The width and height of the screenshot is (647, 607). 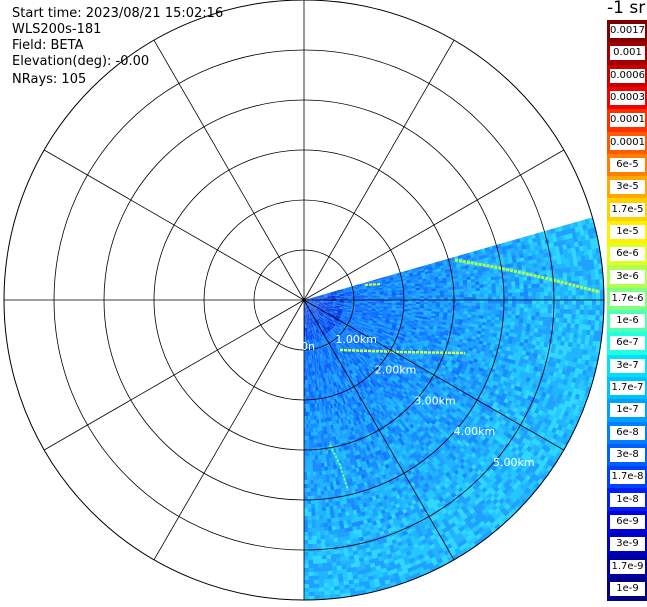 What do you see at coordinates (627, 53) in the screenshot?
I see `colorbar-tick-label: 0.001` at bounding box center [627, 53].